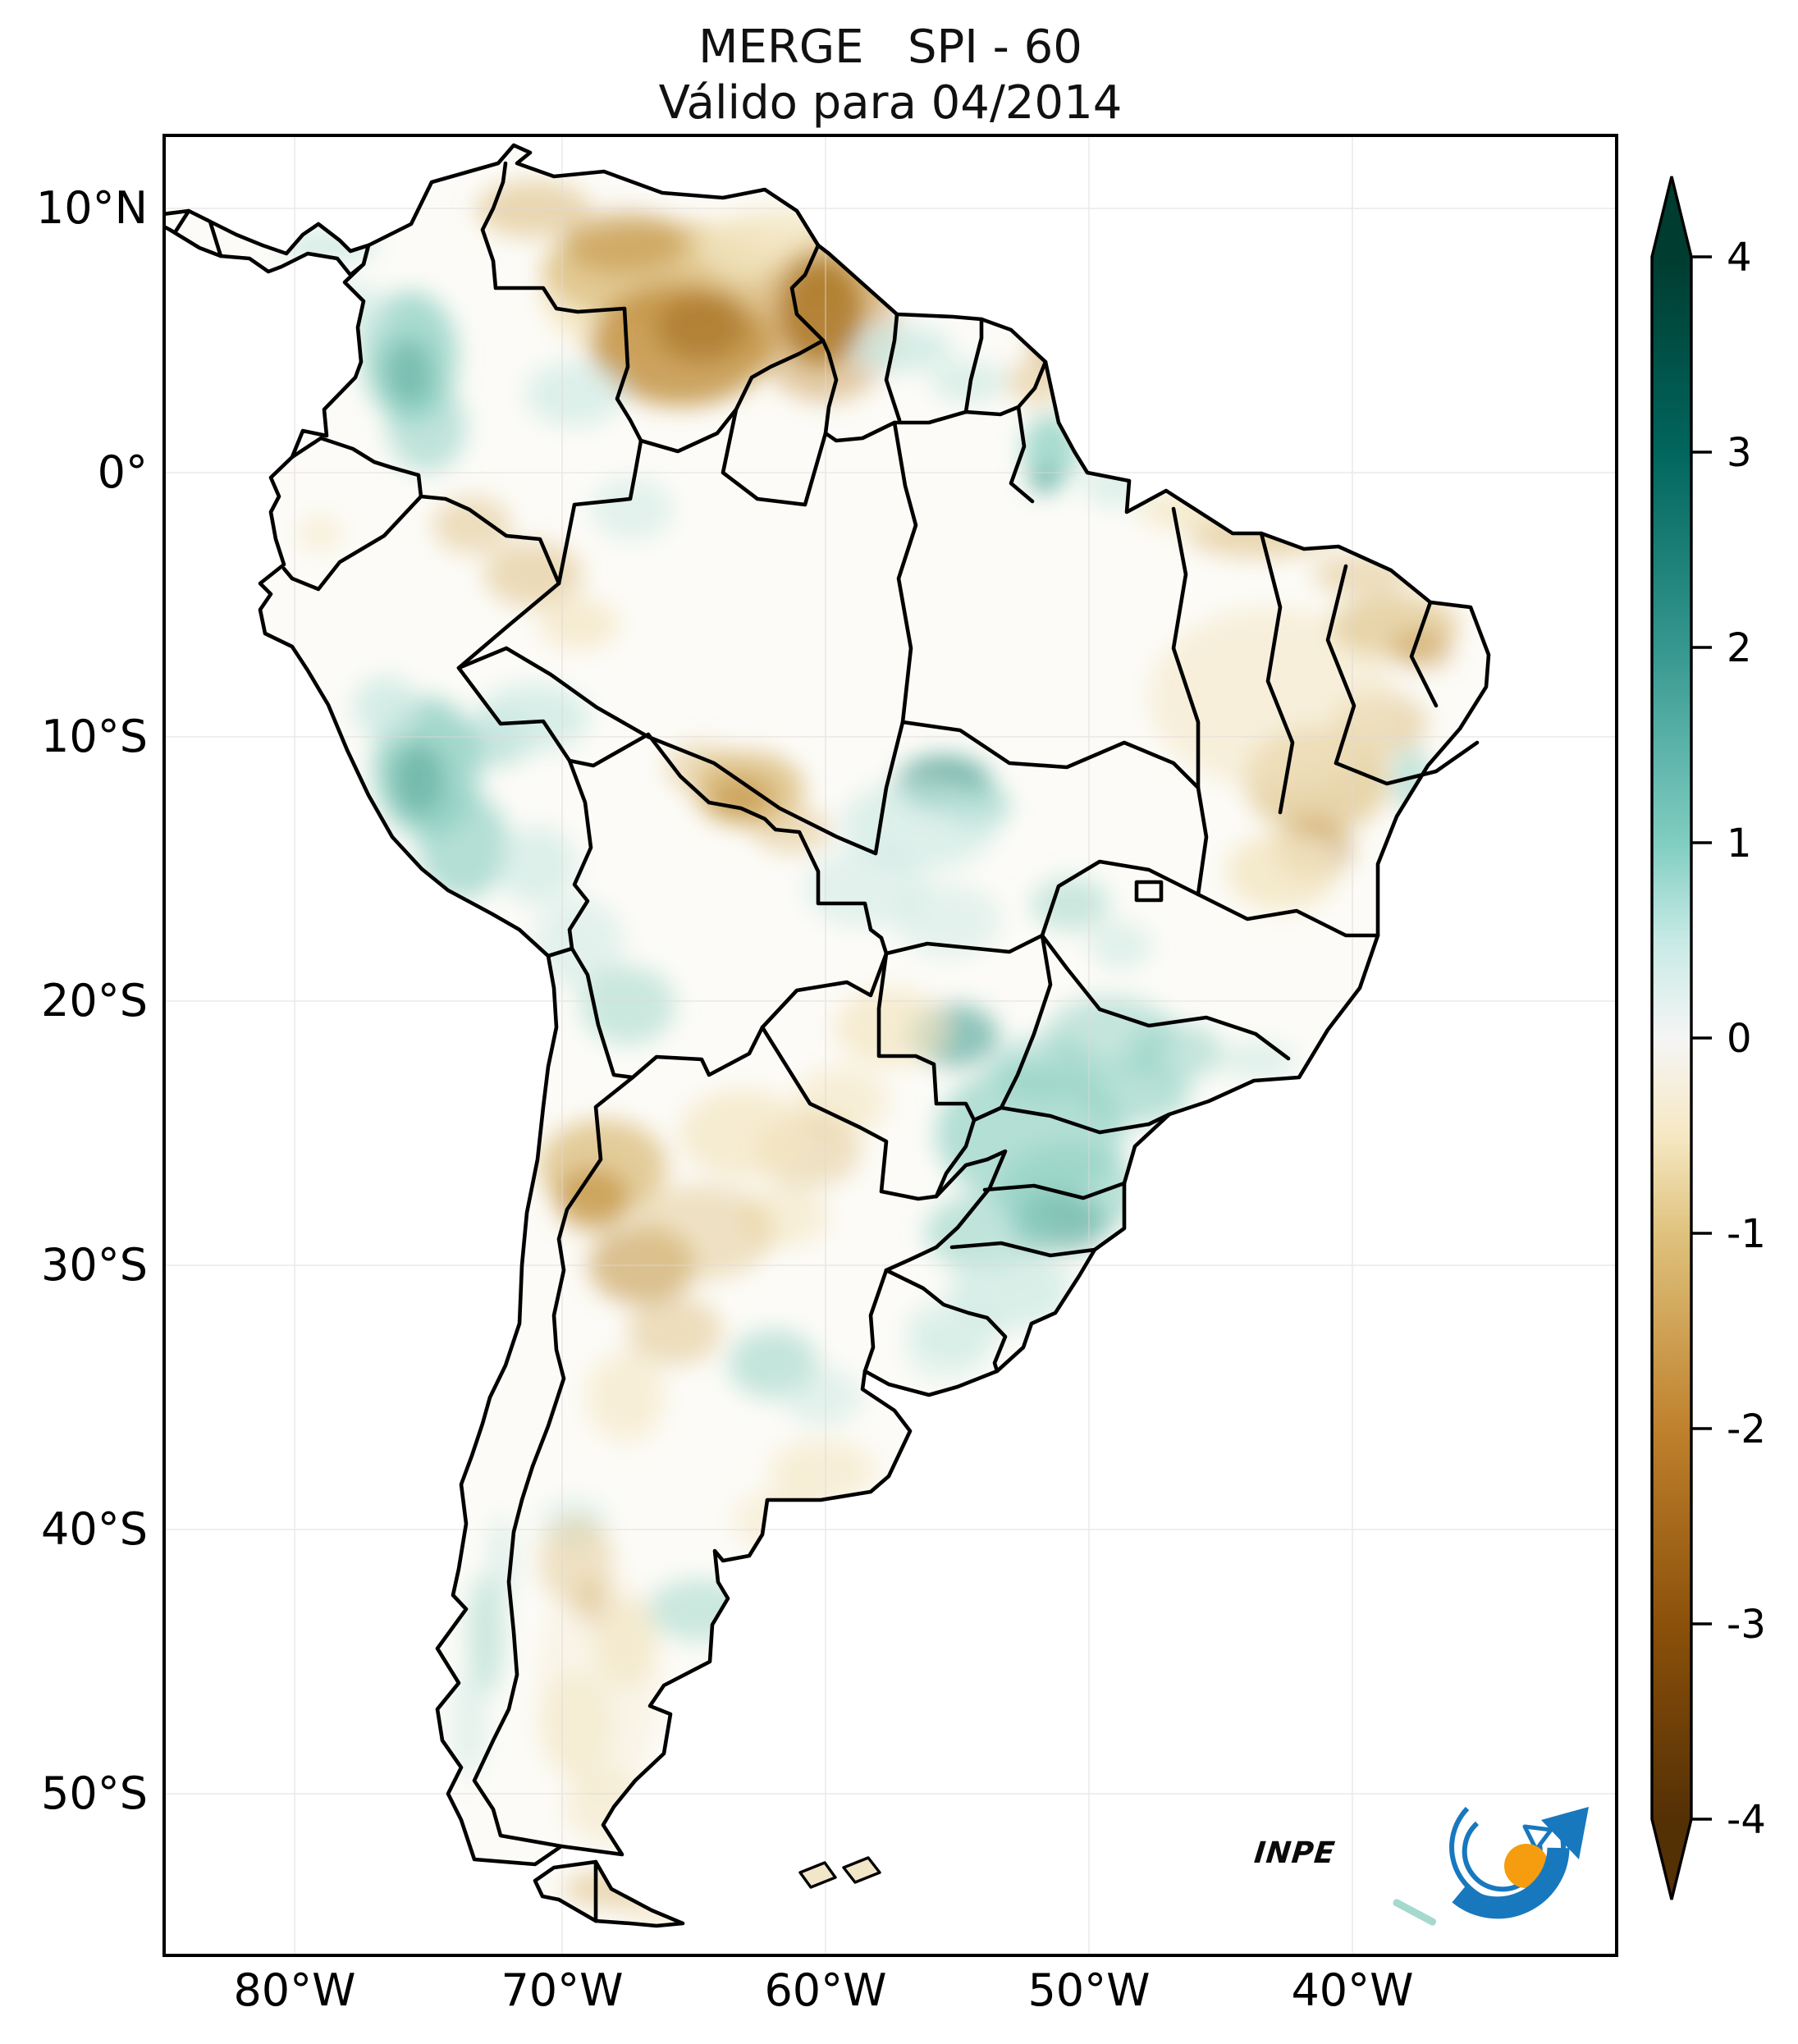  Describe the element at coordinates (946, 1321) in the screenshot. I see `border-brazil-uruguay` at that location.